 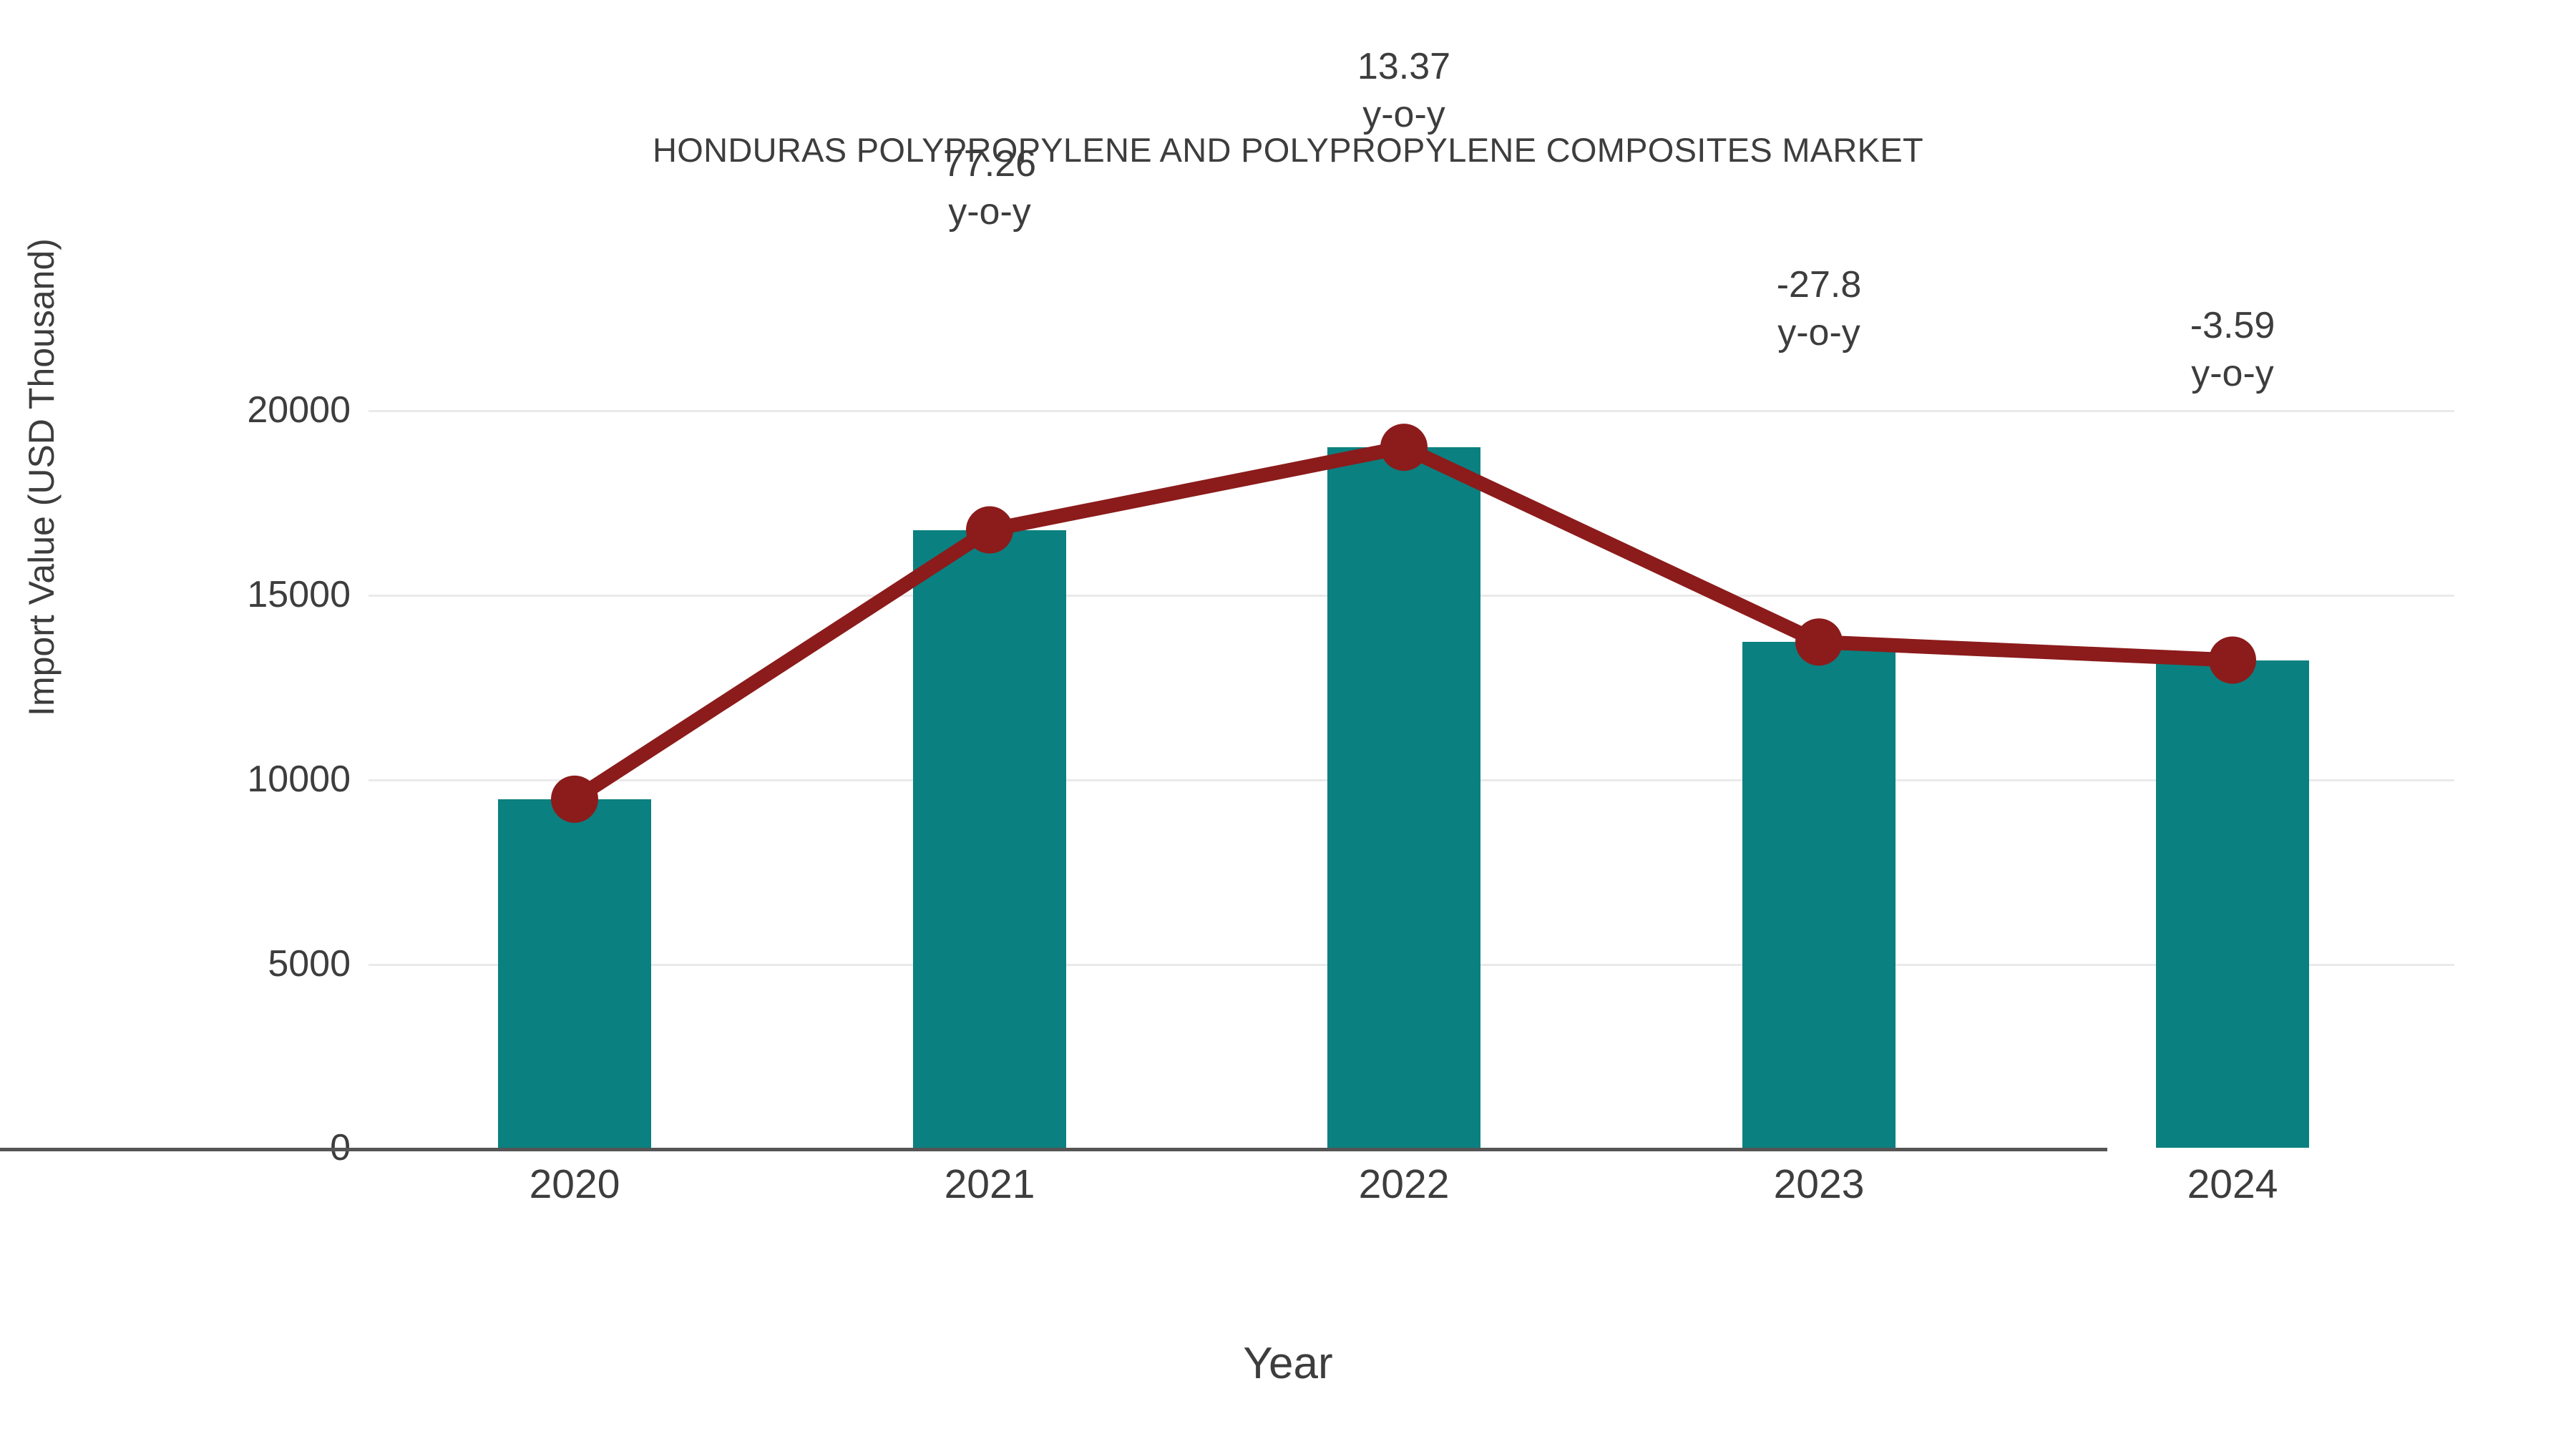 What do you see at coordinates (1818, 332) in the screenshot?
I see `annotation-2023-suffix: y-o-y` at bounding box center [1818, 332].